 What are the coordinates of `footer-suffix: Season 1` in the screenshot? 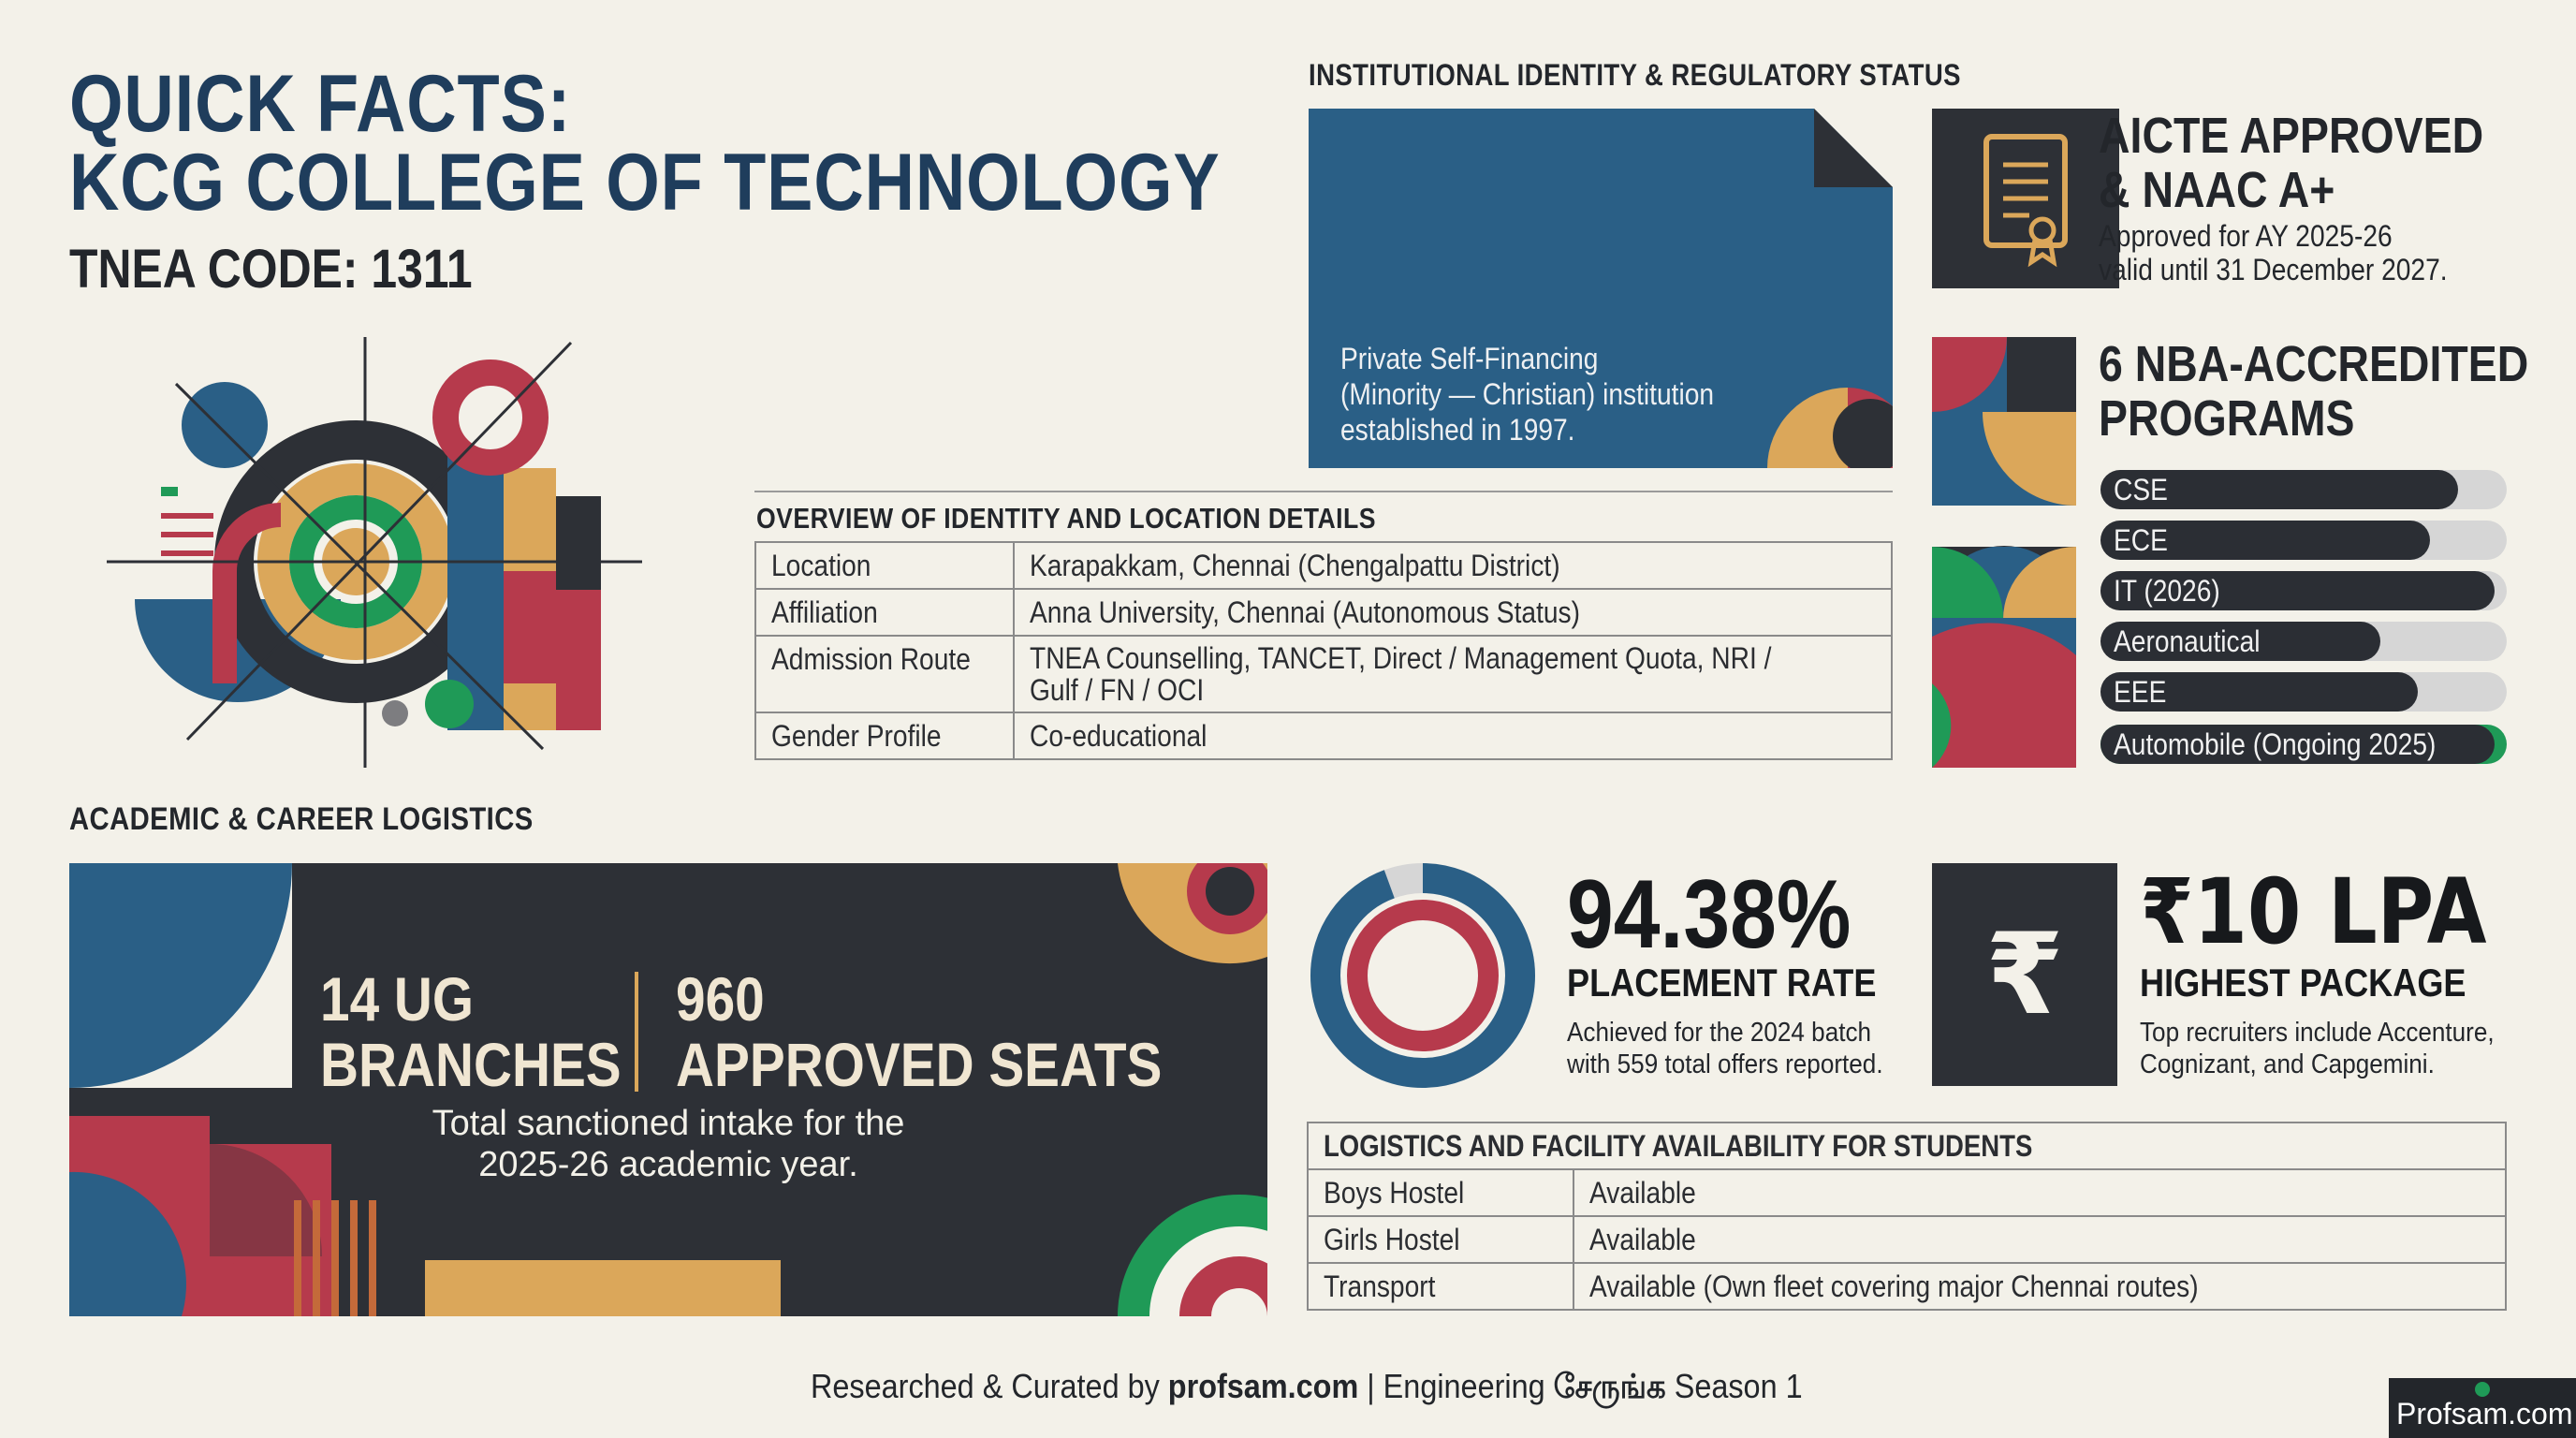 It's located at (1734, 1386).